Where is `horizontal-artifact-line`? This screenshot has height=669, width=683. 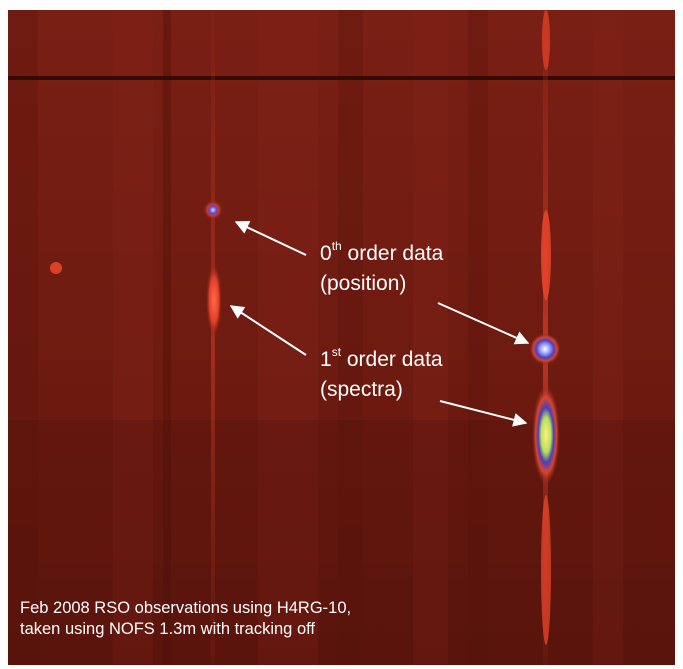
horizontal-artifact-line is located at coordinates (341, 78).